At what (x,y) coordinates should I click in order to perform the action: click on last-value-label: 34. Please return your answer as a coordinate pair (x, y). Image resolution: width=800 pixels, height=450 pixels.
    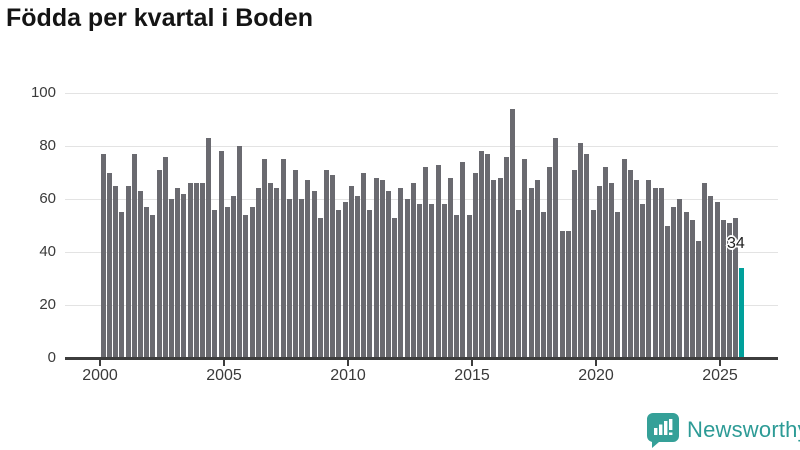
    Looking at the image, I should click on (736, 243).